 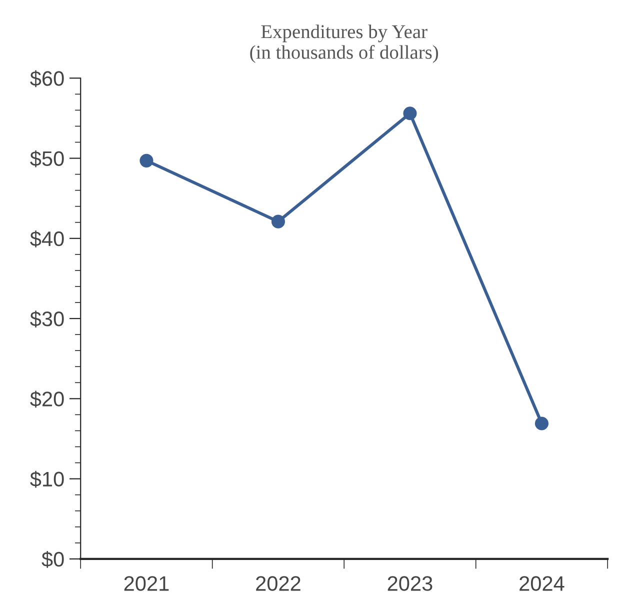 What do you see at coordinates (410, 583) in the screenshot?
I see `x-tick-label: 2023` at bounding box center [410, 583].